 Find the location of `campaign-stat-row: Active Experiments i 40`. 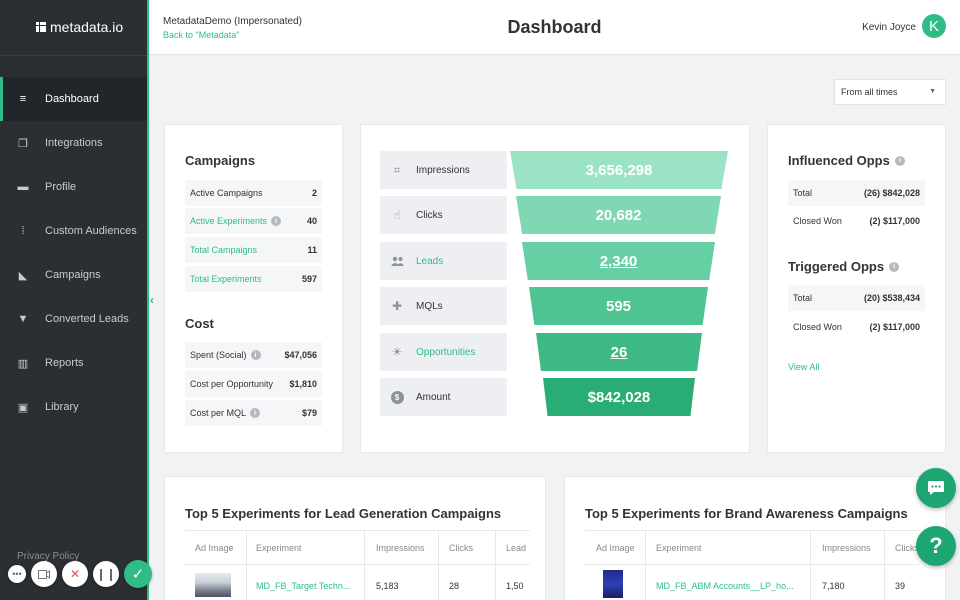

campaign-stat-row: Active Experiments i 40 is located at coordinates (253, 221).